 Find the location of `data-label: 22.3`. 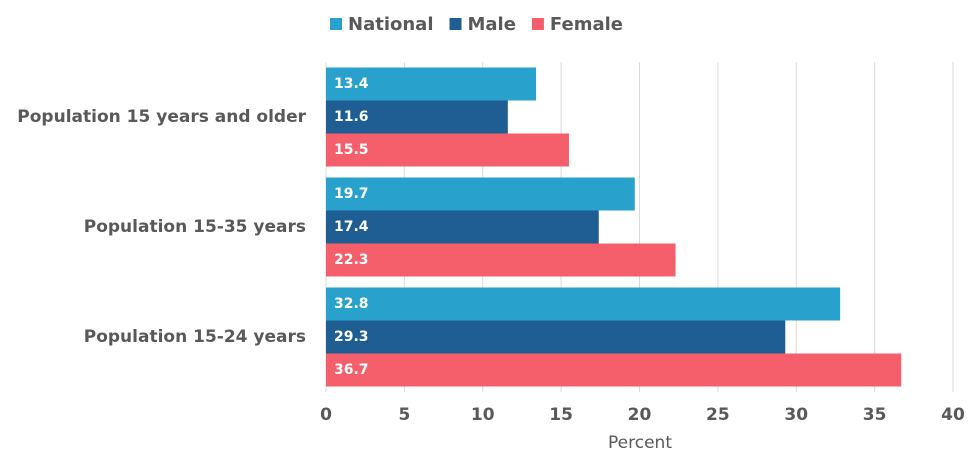

data-label: 22.3 is located at coordinates (351, 260).